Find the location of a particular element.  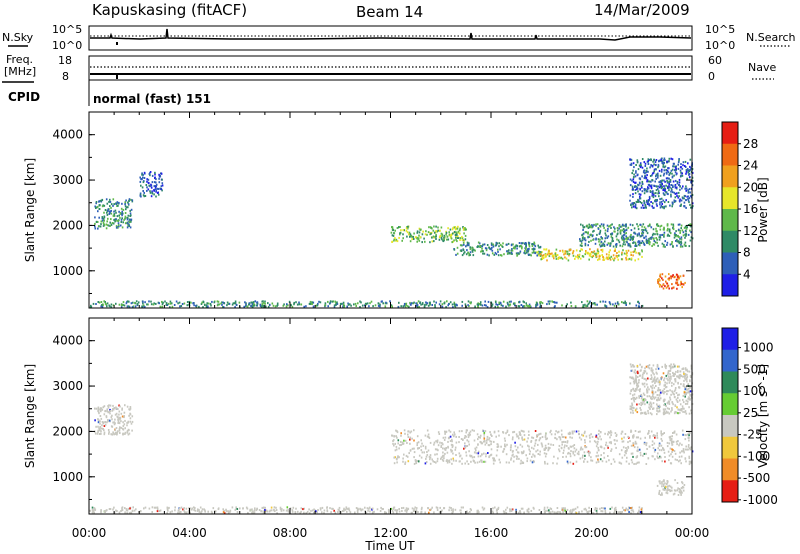

velocity-colorbar-frame is located at coordinates (730, 415).